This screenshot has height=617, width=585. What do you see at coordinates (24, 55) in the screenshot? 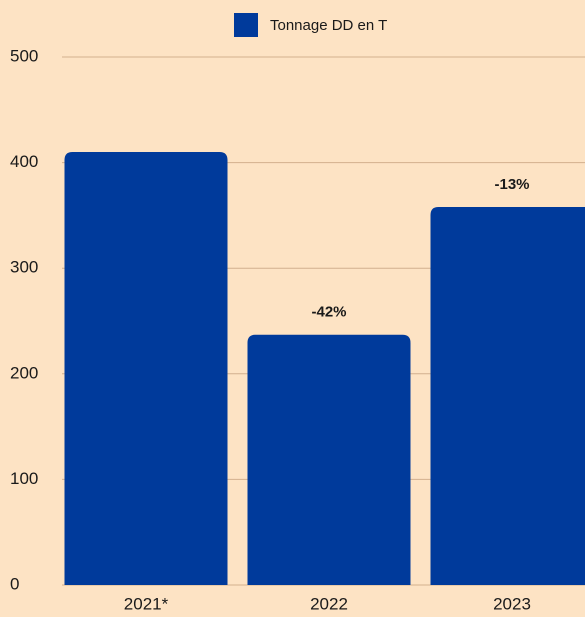
I see `y-tick-label: 500` at bounding box center [24, 55].